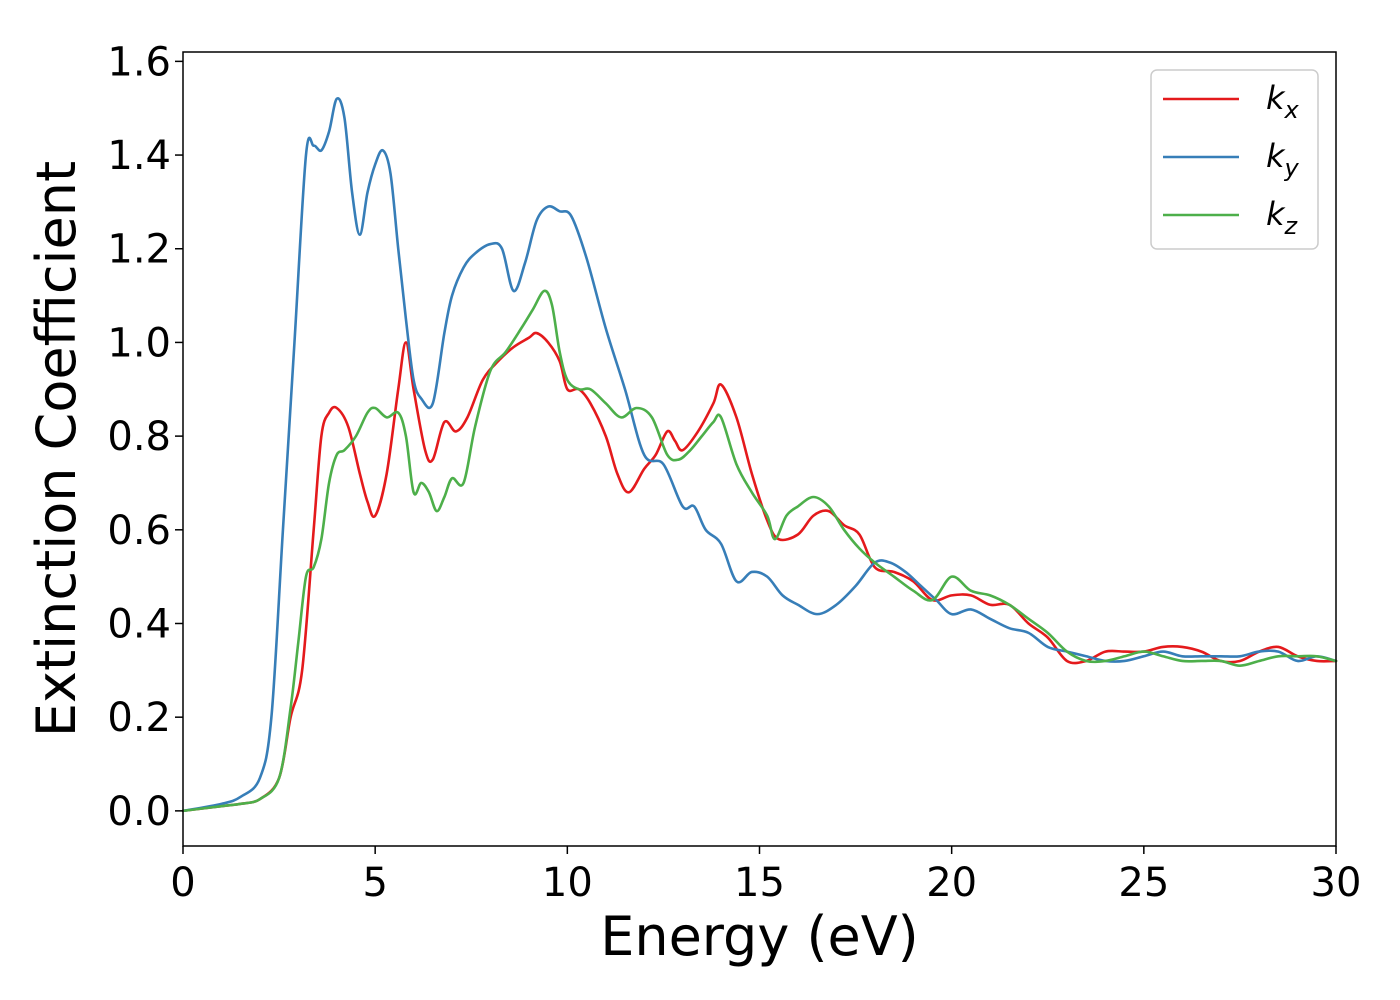  Describe the element at coordinates (951, 883) in the screenshot. I see `x-tick-label: 20` at that location.